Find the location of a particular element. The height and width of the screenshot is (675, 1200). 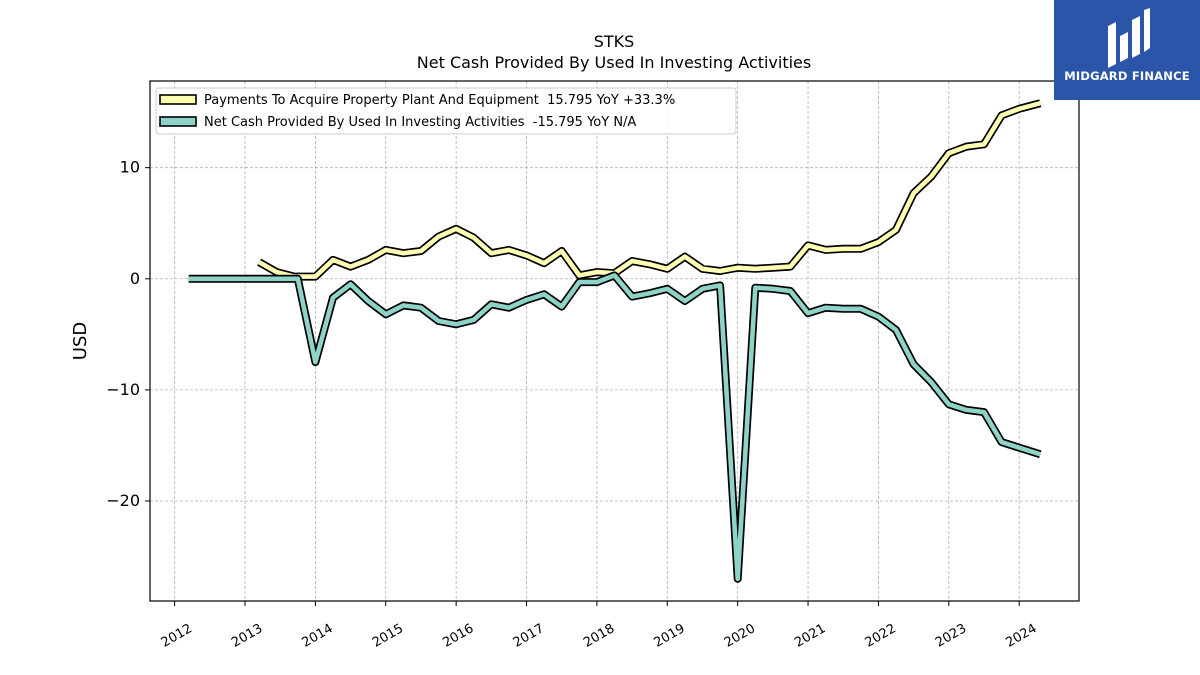

y-tick-label: 0 is located at coordinates (135, 278).